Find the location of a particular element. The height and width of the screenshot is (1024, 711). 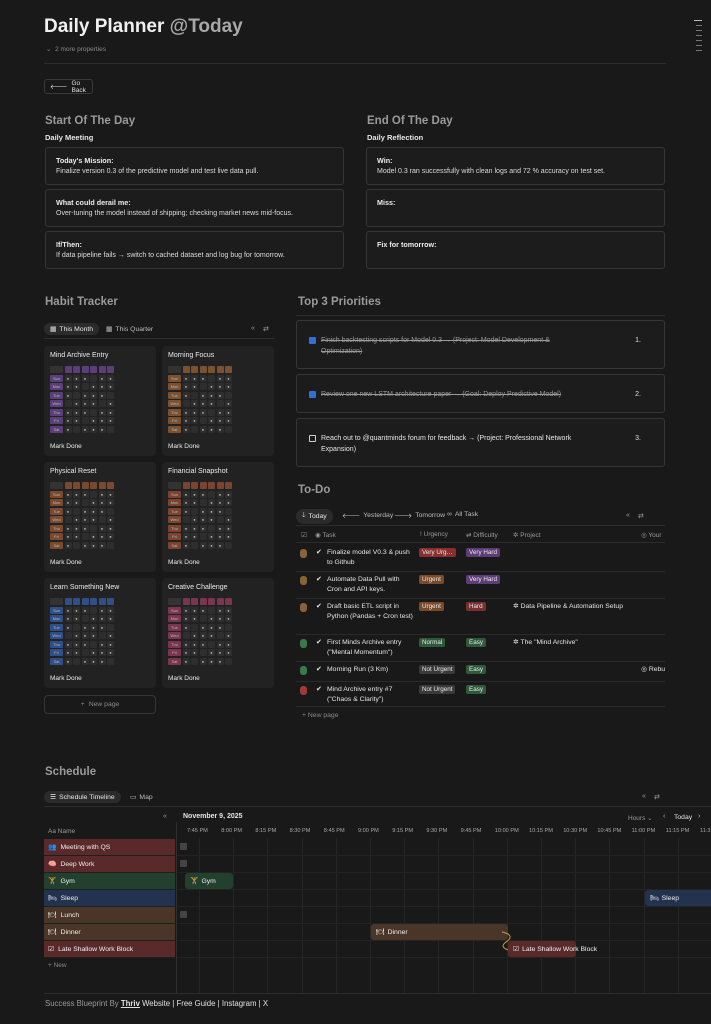

settings-sliders-icon: ⇄ is located at coordinates (657, 797).